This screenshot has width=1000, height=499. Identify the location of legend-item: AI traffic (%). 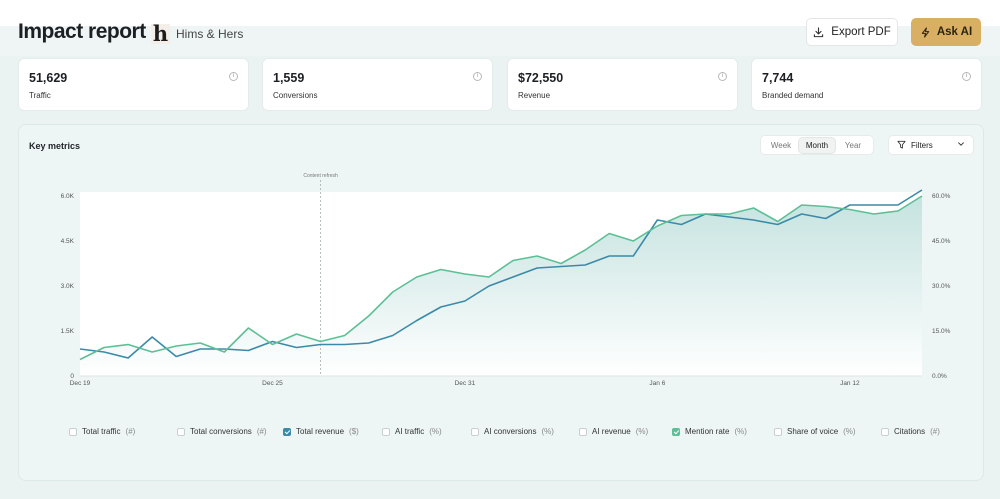
(412, 431).